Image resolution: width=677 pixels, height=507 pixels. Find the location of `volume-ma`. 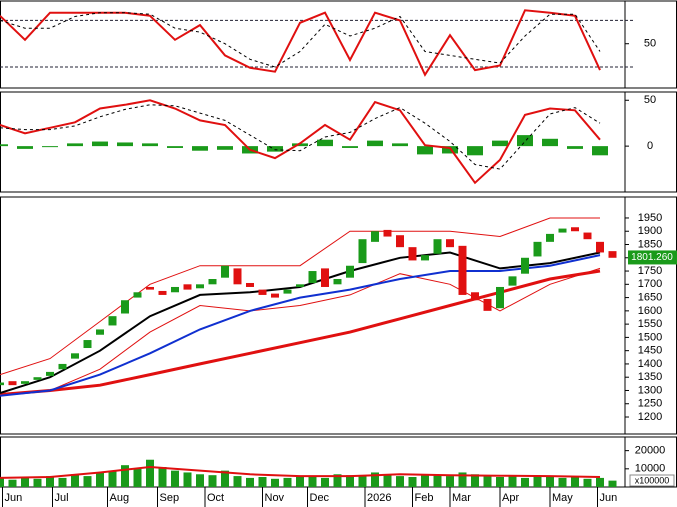

volume-ma is located at coordinates (300, 472).